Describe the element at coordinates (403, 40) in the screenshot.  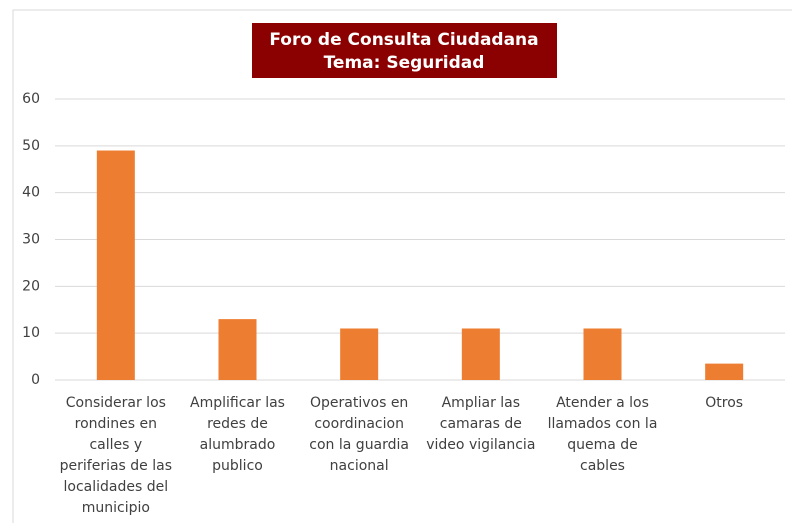
I see `chart-title: Foro de Consulta Ciudadana` at that location.